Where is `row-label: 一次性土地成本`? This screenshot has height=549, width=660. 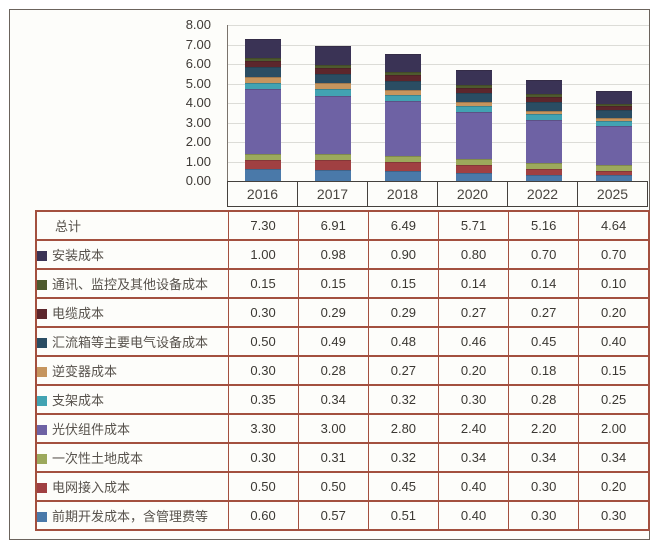
row-label: 一次性土地成本 is located at coordinates (98, 458).